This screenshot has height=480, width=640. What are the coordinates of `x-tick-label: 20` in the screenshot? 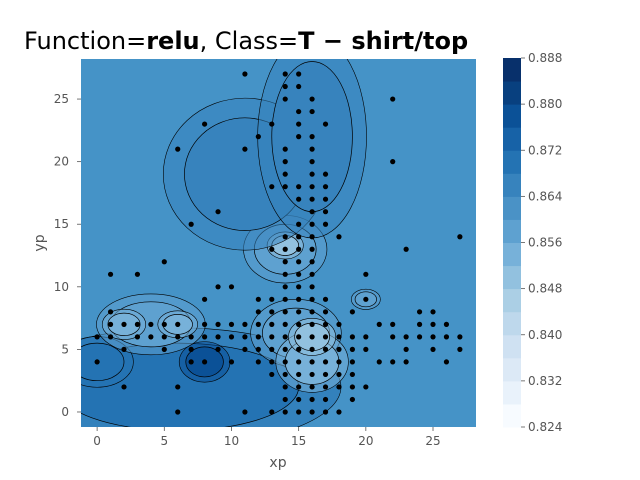 It's located at (365, 441).